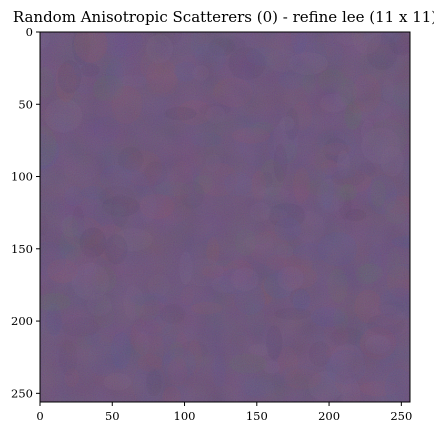 Image resolution: width=434 pixels, height=434 pixels. What do you see at coordinates (401, 416) in the screenshot?
I see `x-tick-label: 250` at bounding box center [401, 416].